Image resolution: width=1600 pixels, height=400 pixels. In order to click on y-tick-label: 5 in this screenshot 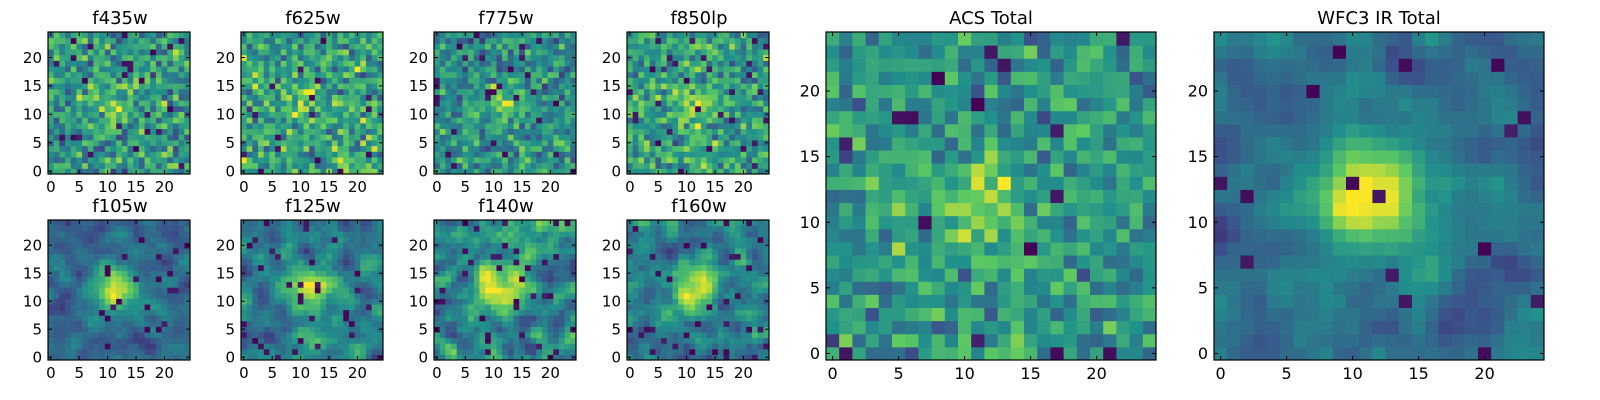, I will do `click(37, 329)`.